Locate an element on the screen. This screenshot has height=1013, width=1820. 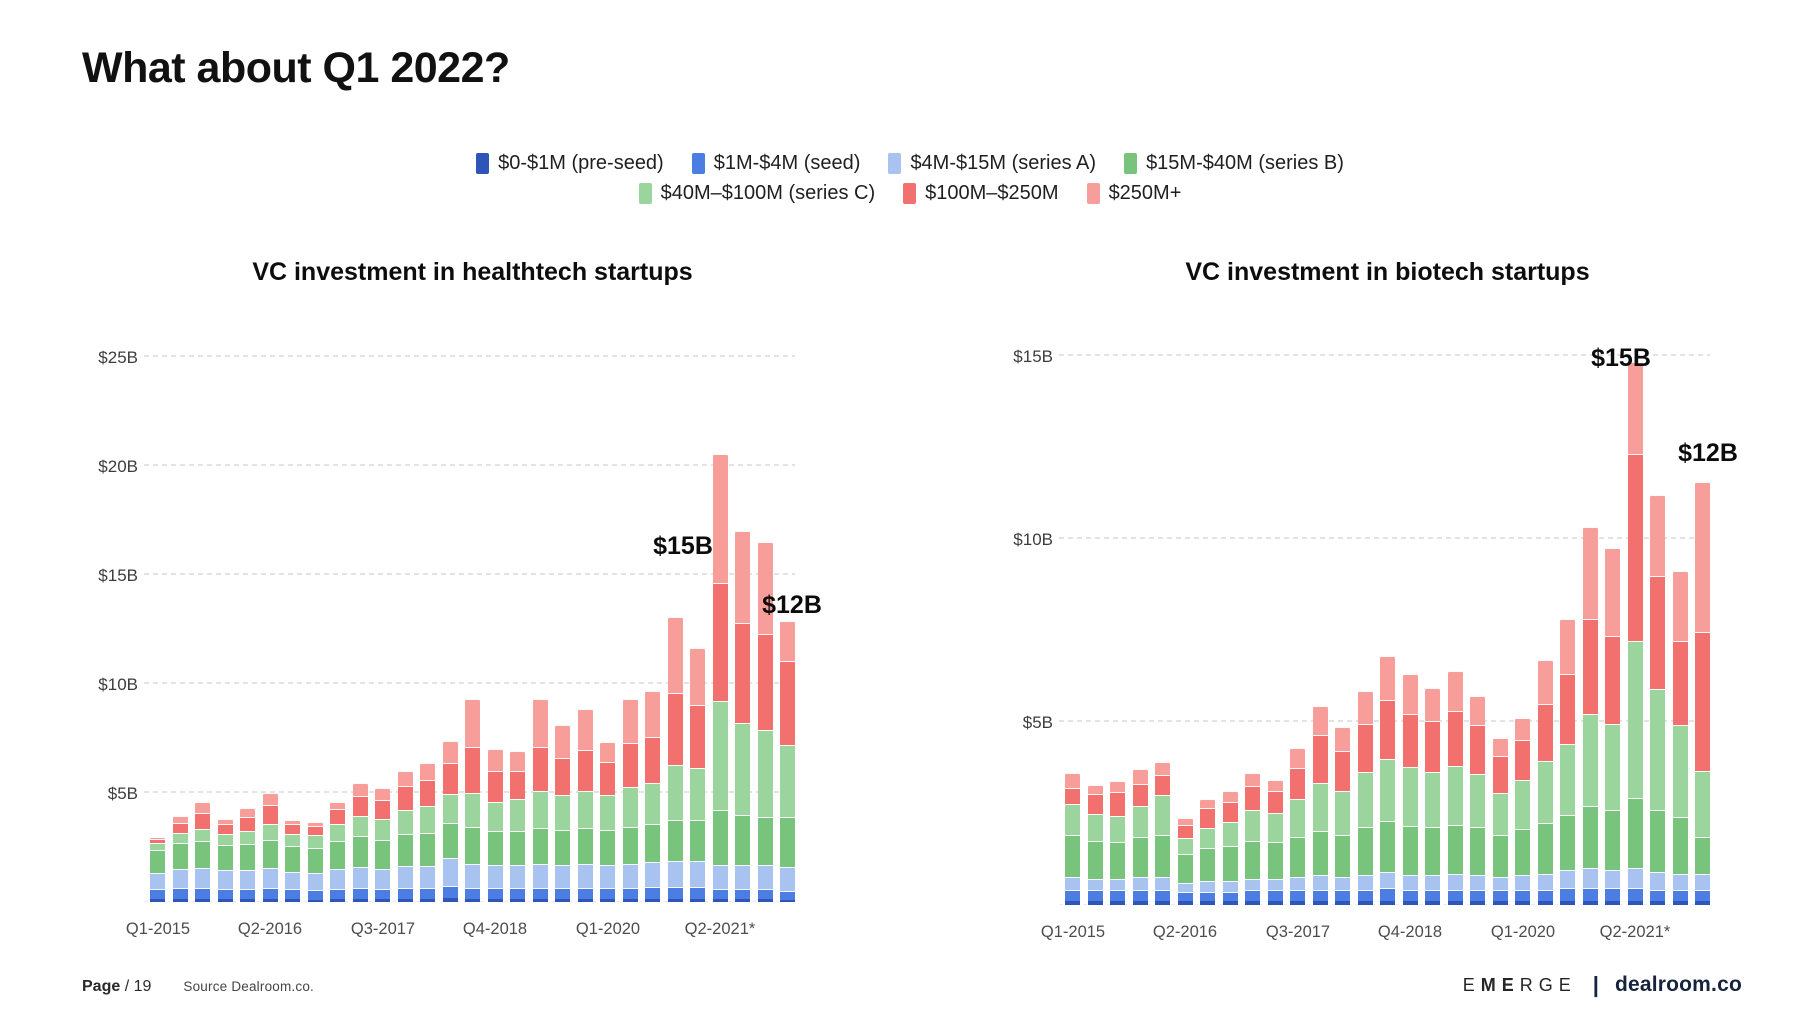
legend-row: $40M–$100M (series C) $100M–$250M $250M+ is located at coordinates (909, 193).